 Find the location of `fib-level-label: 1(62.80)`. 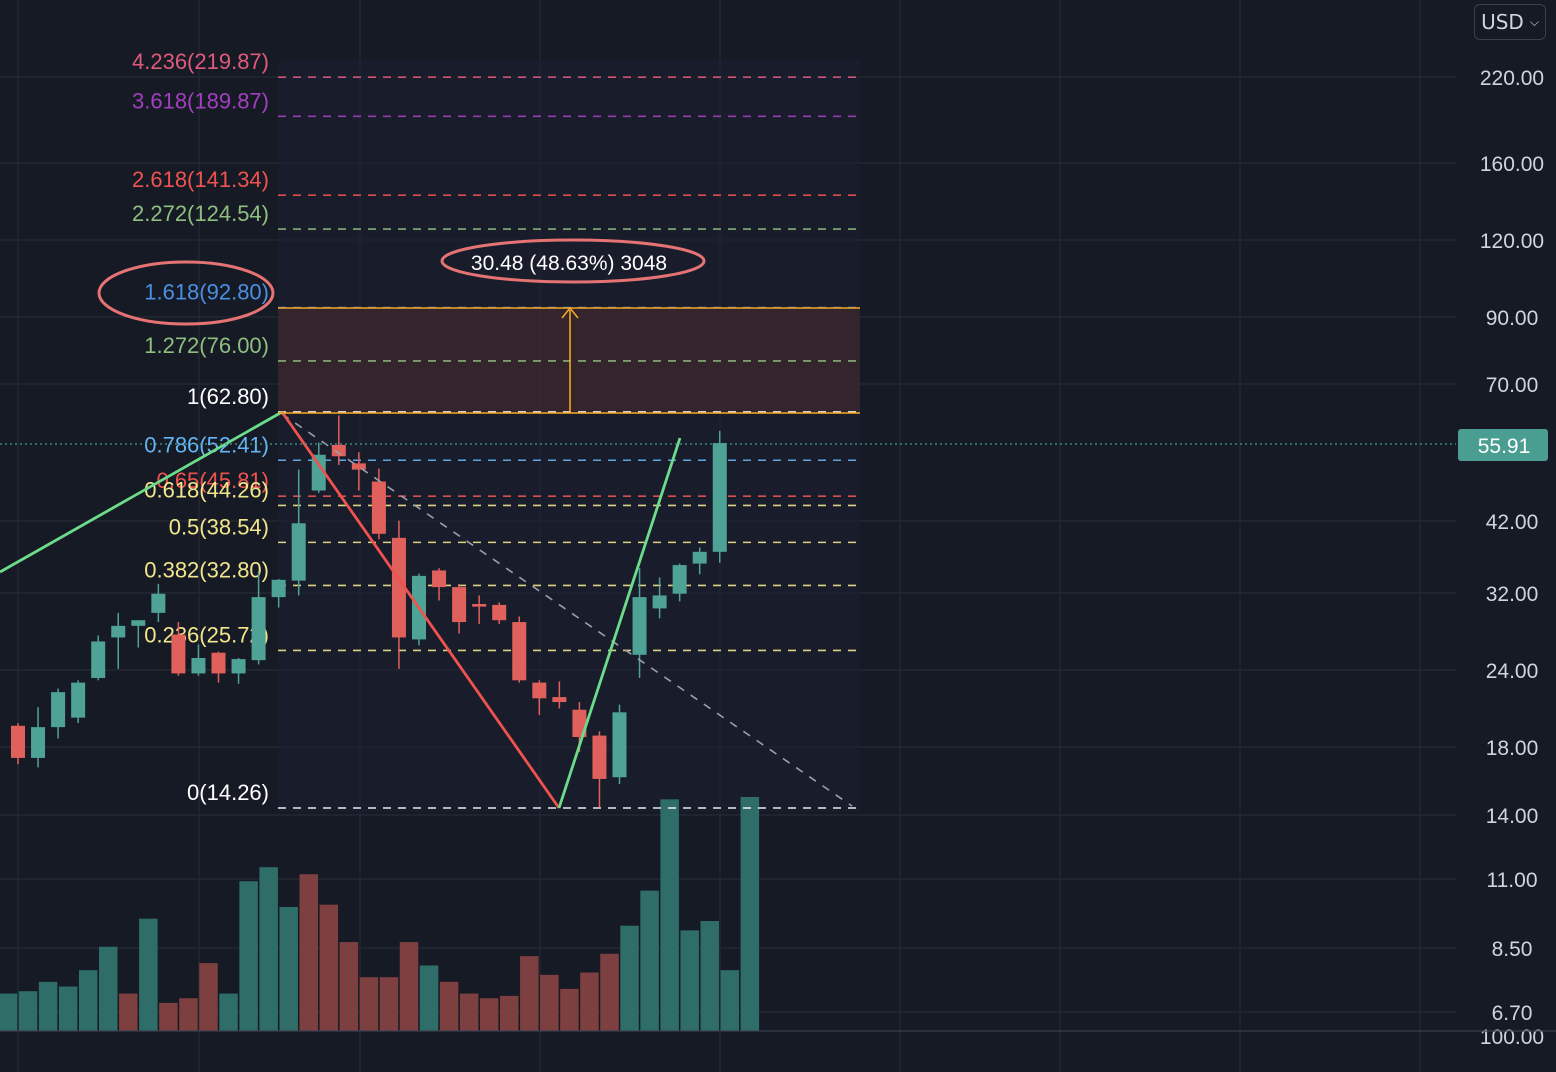

fib-level-label: 1(62.80) is located at coordinates (228, 396).